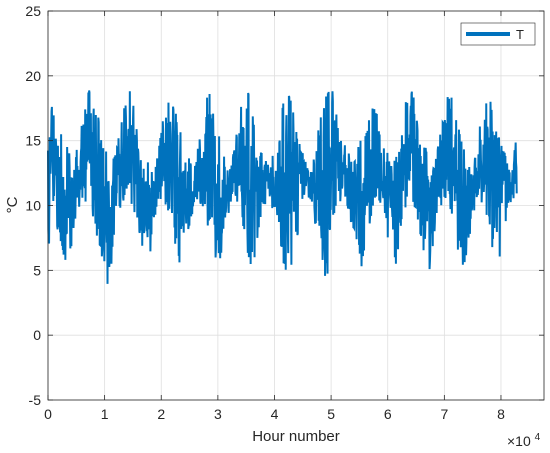 This screenshot has width=550, height=453. Describe the element at coordinates (33, 206) in the screenshot. I see `y-tick-label: 10` at that location.